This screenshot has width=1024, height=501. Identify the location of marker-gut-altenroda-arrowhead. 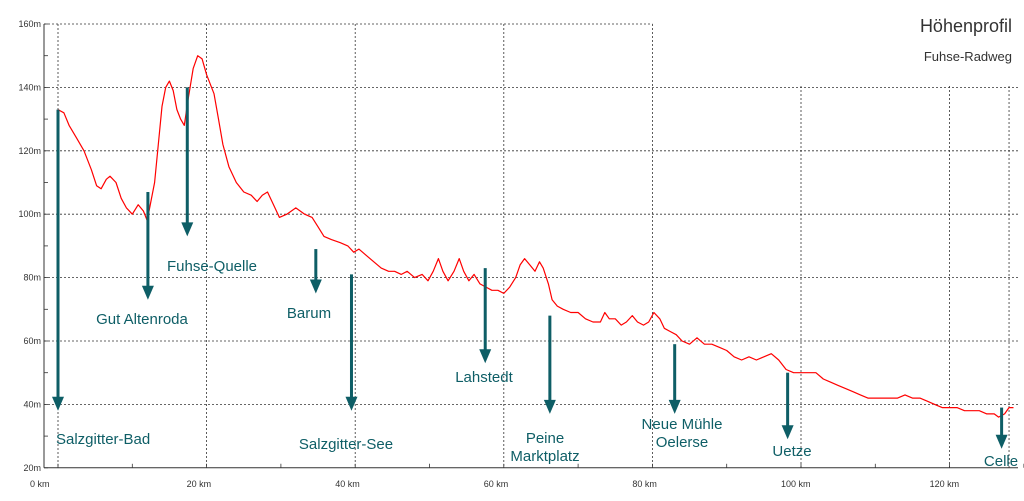
(147, 292).